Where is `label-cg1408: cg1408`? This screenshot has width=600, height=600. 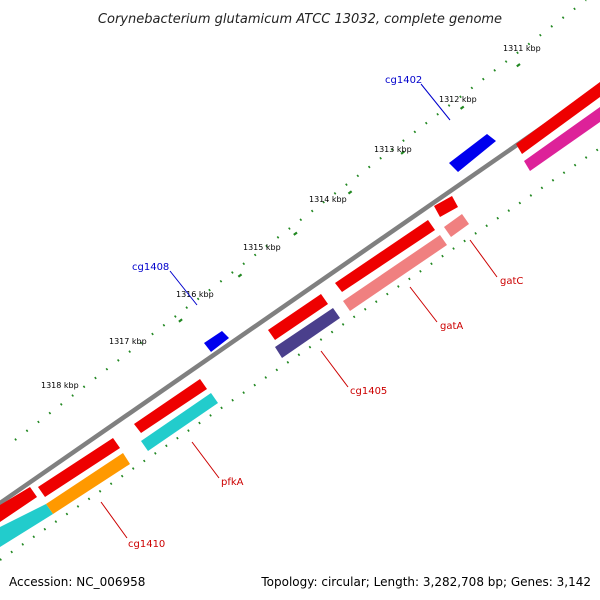
label-cg1408: cg1408 is located at coordinates (150, 267).